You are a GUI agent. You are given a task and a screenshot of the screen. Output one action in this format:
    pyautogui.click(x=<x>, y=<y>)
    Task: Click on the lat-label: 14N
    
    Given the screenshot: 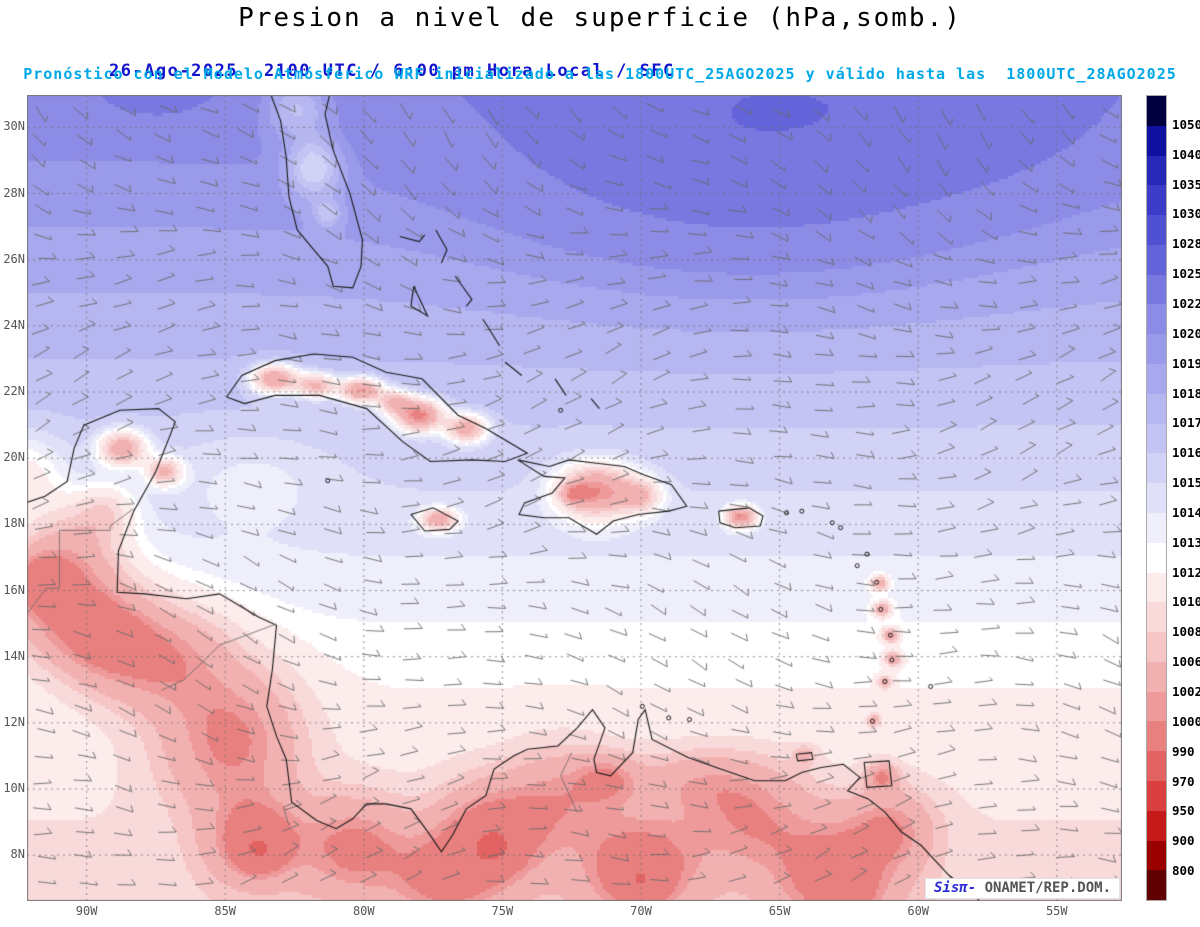 What is the action you would take?
    pyautogui.click(x=14, y=655)
    